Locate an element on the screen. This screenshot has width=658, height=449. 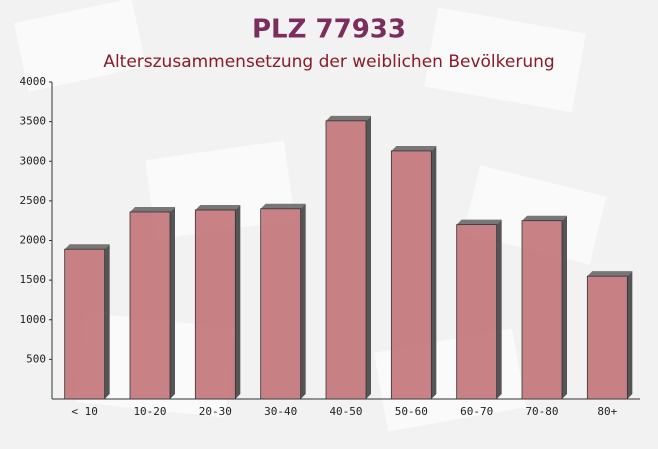
x-tick-label: 80+ is located at coordinates (607, 411).